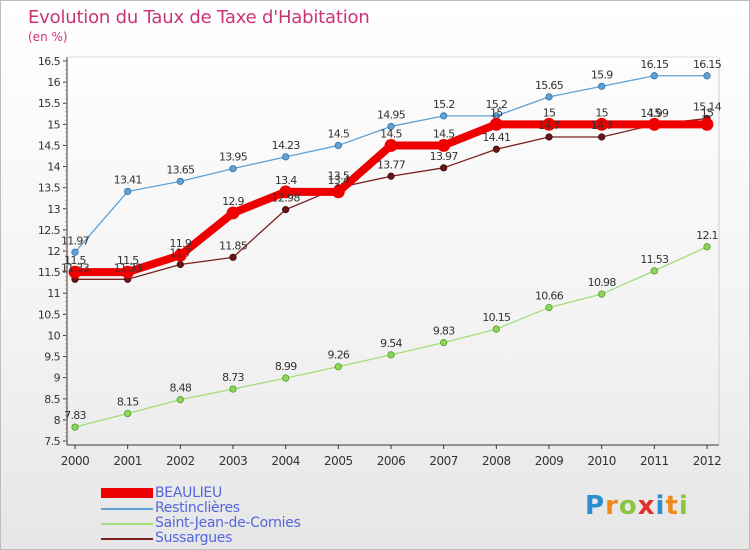  What do you see at coordinates (75, 260) in the screenshot?
I see `data-label: 11.5` at bounding box center [75, 260].